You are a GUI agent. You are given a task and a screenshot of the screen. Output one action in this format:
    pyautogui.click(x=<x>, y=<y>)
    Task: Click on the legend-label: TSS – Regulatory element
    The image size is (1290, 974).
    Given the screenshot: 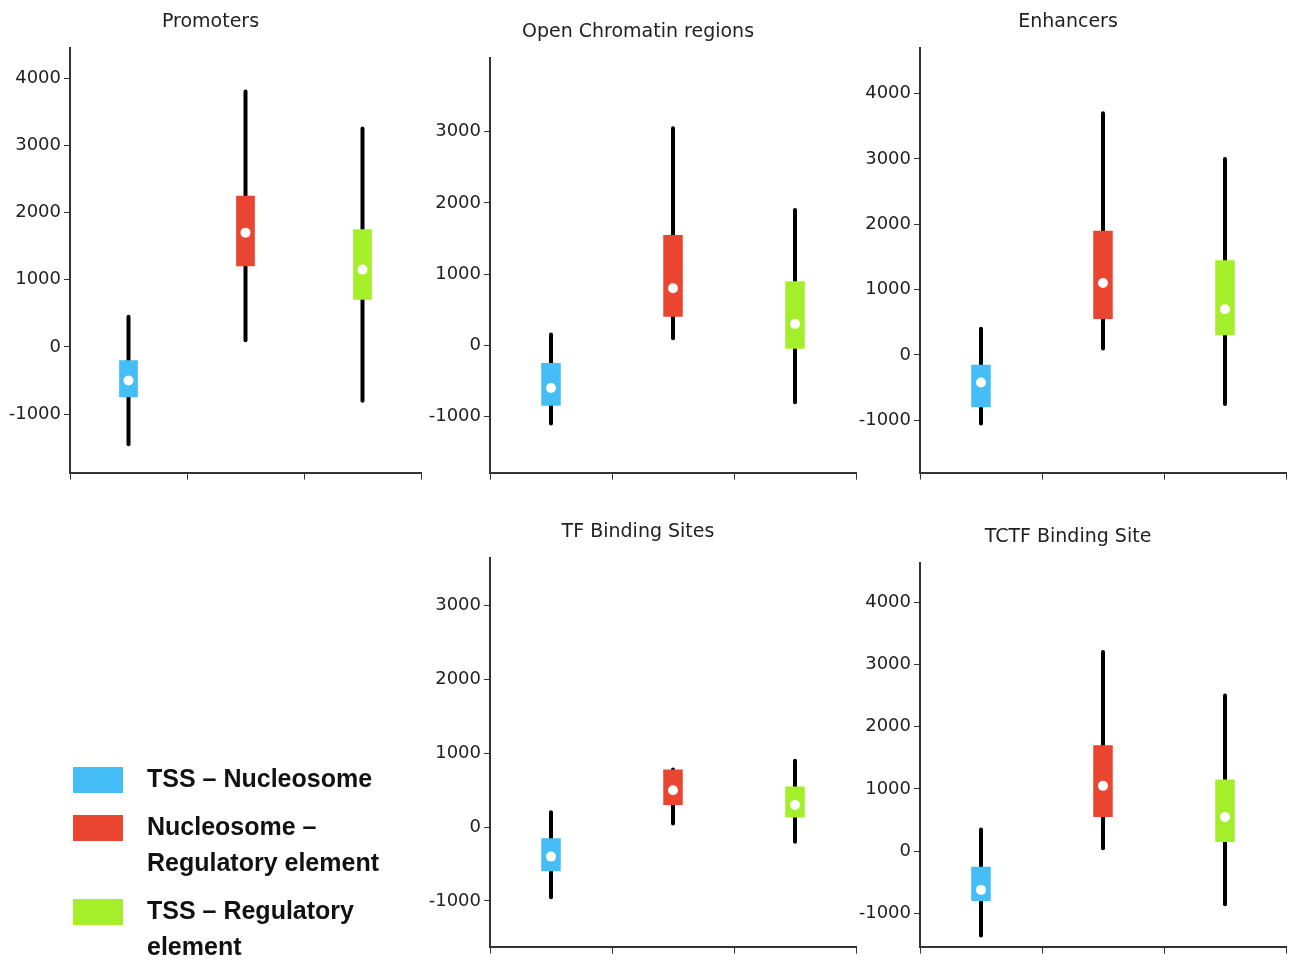 What is the action you would take?
    pyautogui.click(x=251, y=927)
    